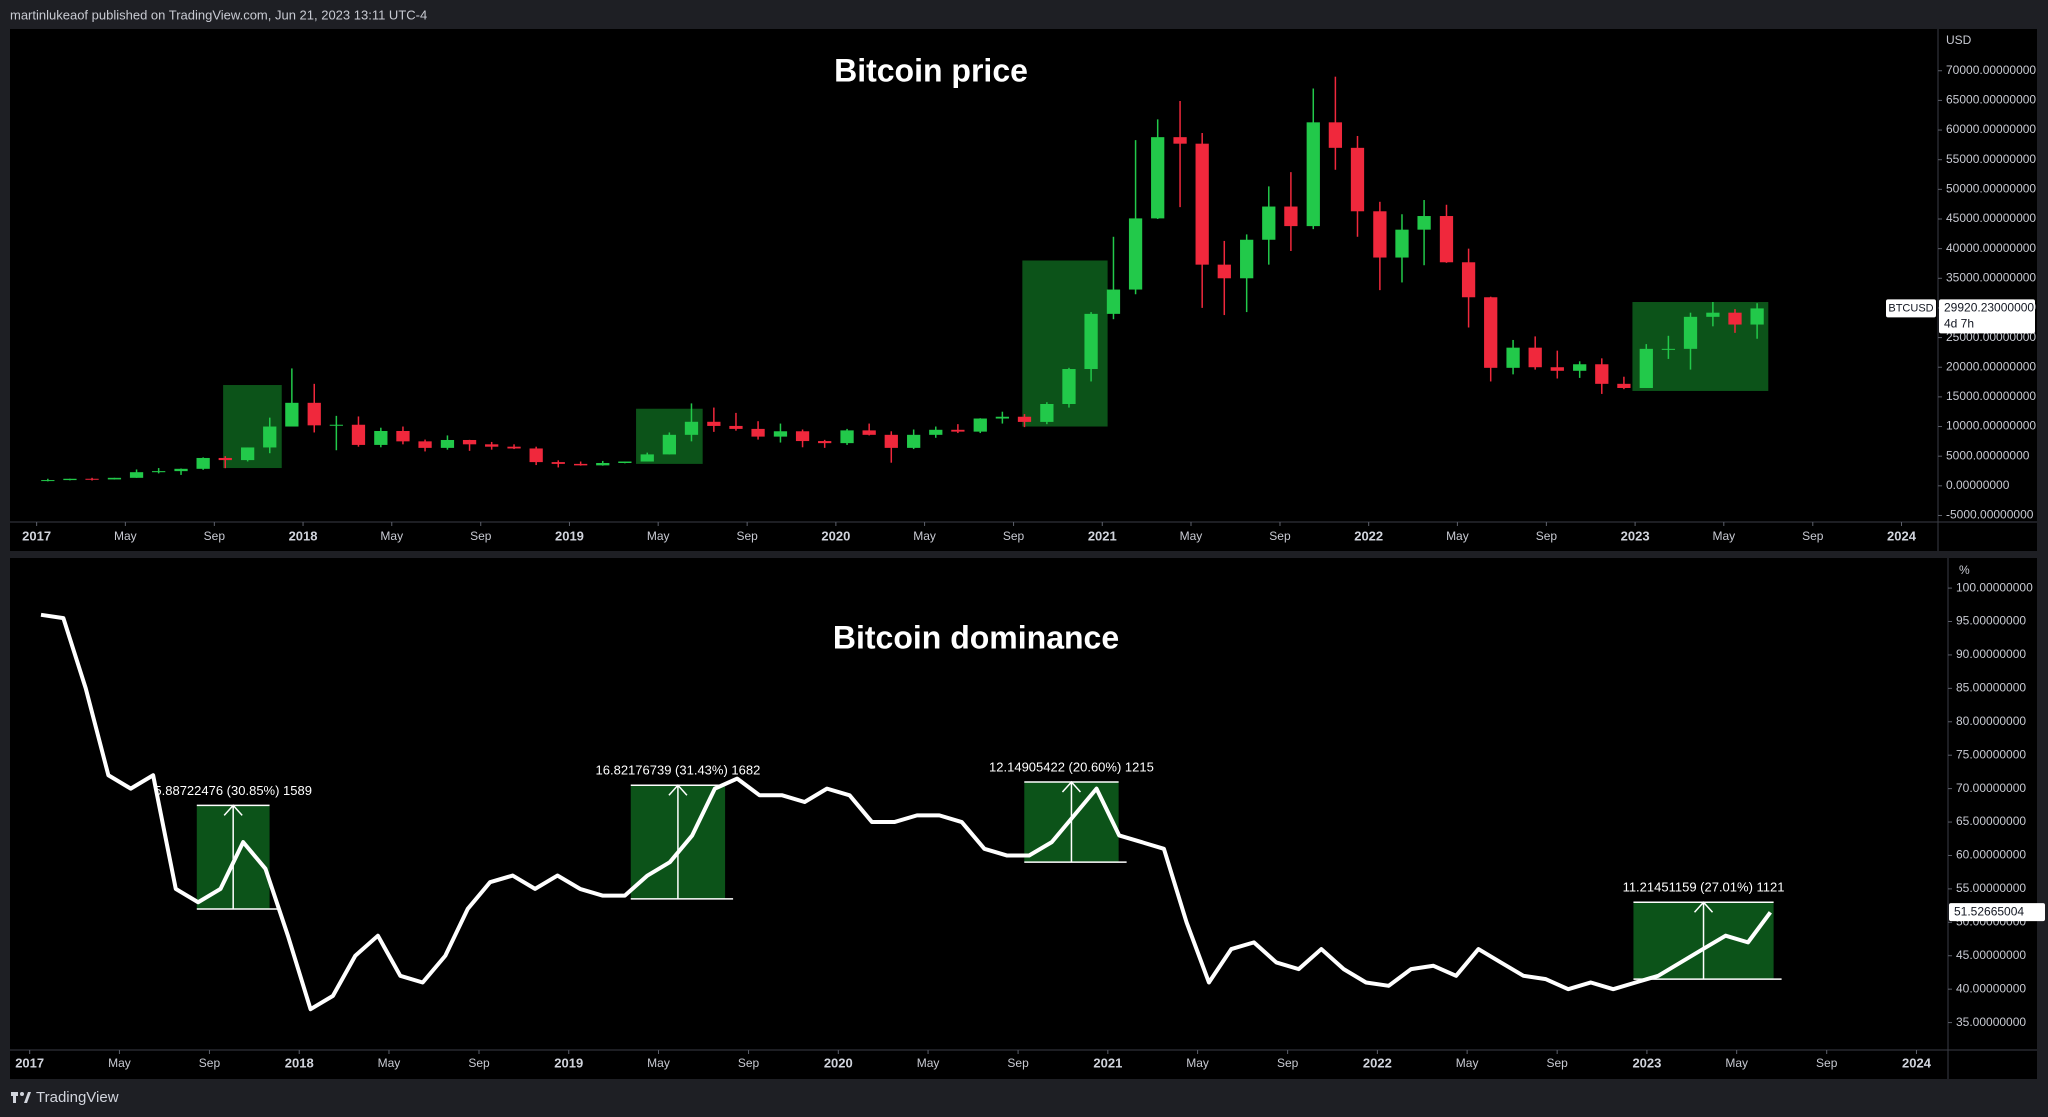 This screenshot has width=2048, height=1117. I want to click on y-tick-label: 60000.00000000, so click(1991, 129).